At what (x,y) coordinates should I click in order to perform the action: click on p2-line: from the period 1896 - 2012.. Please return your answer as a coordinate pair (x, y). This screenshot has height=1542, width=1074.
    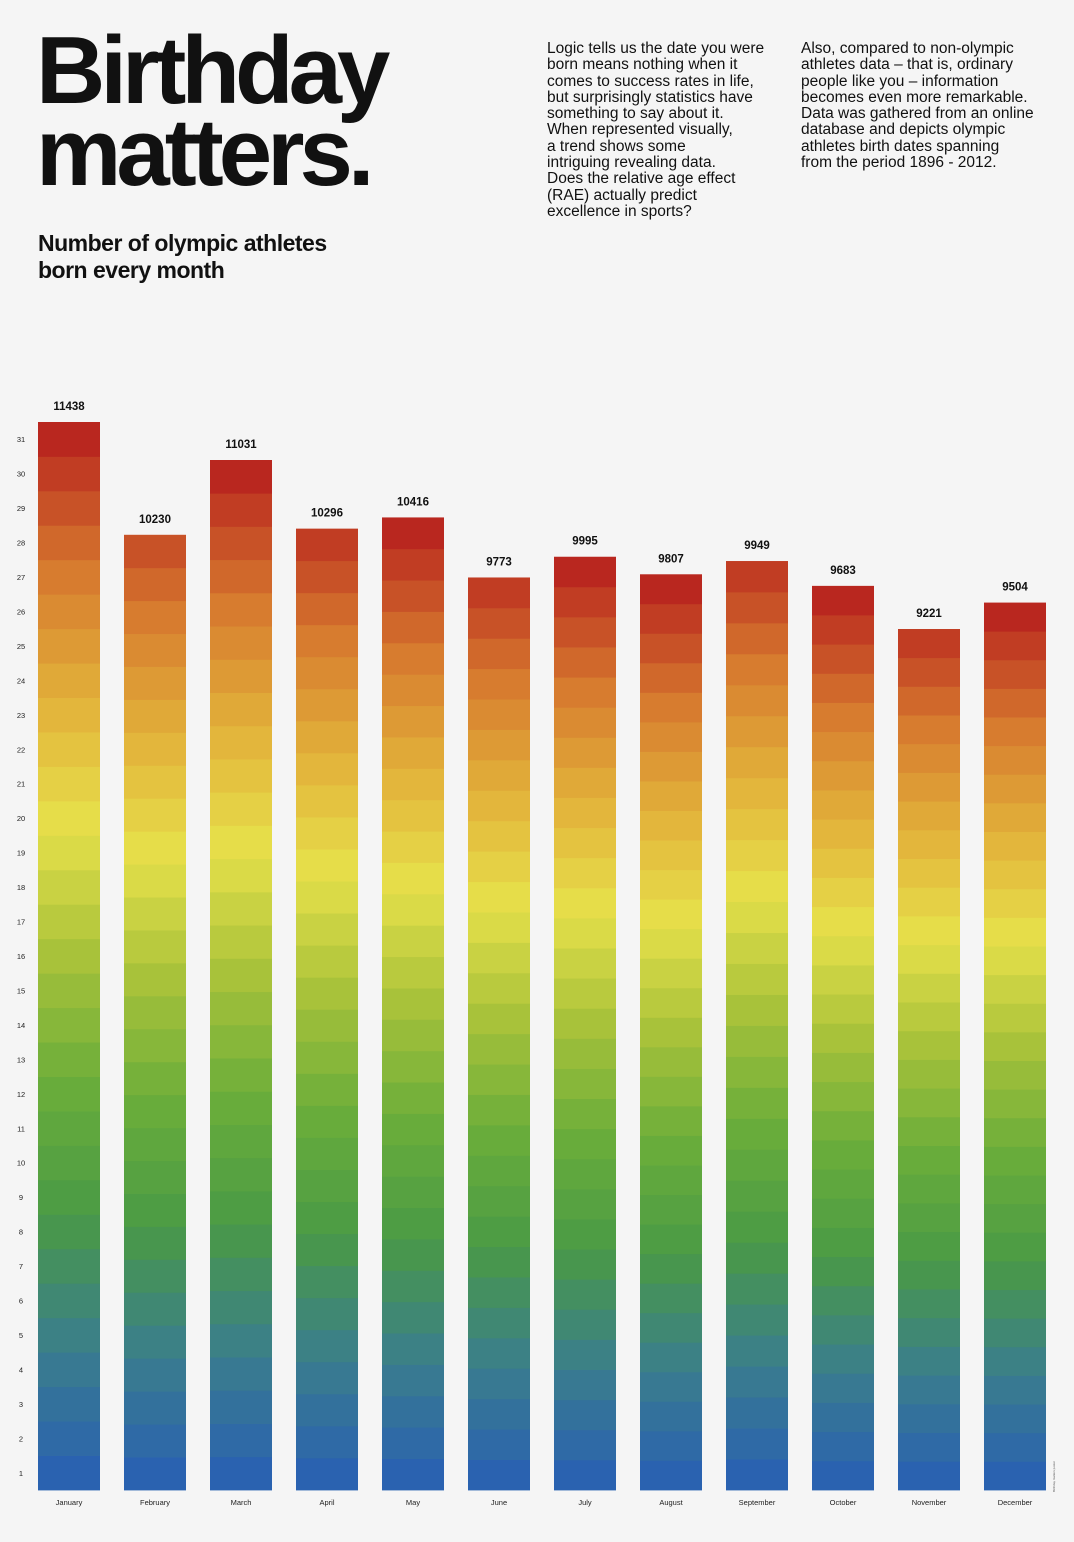
    Looking at the image, I should click on (899, 163).